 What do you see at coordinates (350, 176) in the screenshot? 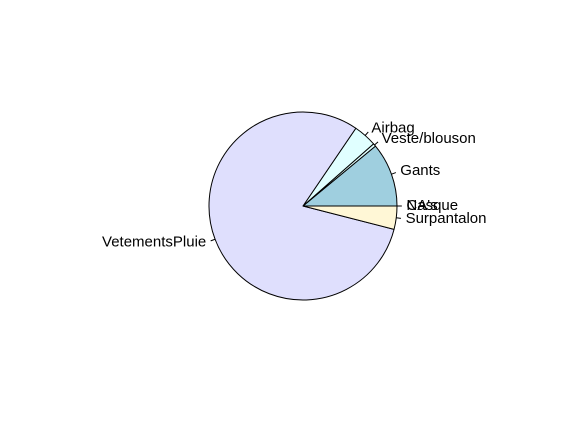
I see `pie-slice-gants` at bounding box center [350, 176].